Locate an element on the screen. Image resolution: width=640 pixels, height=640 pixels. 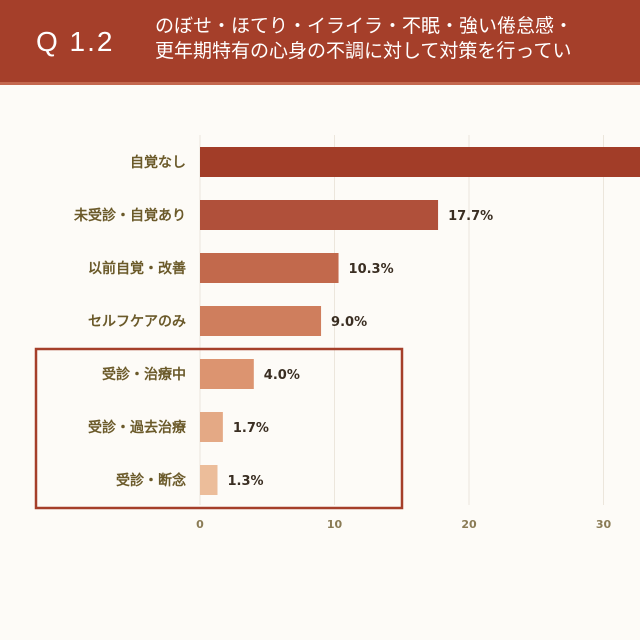
x-tick-label: 20 is located at coordinates (469, 524).